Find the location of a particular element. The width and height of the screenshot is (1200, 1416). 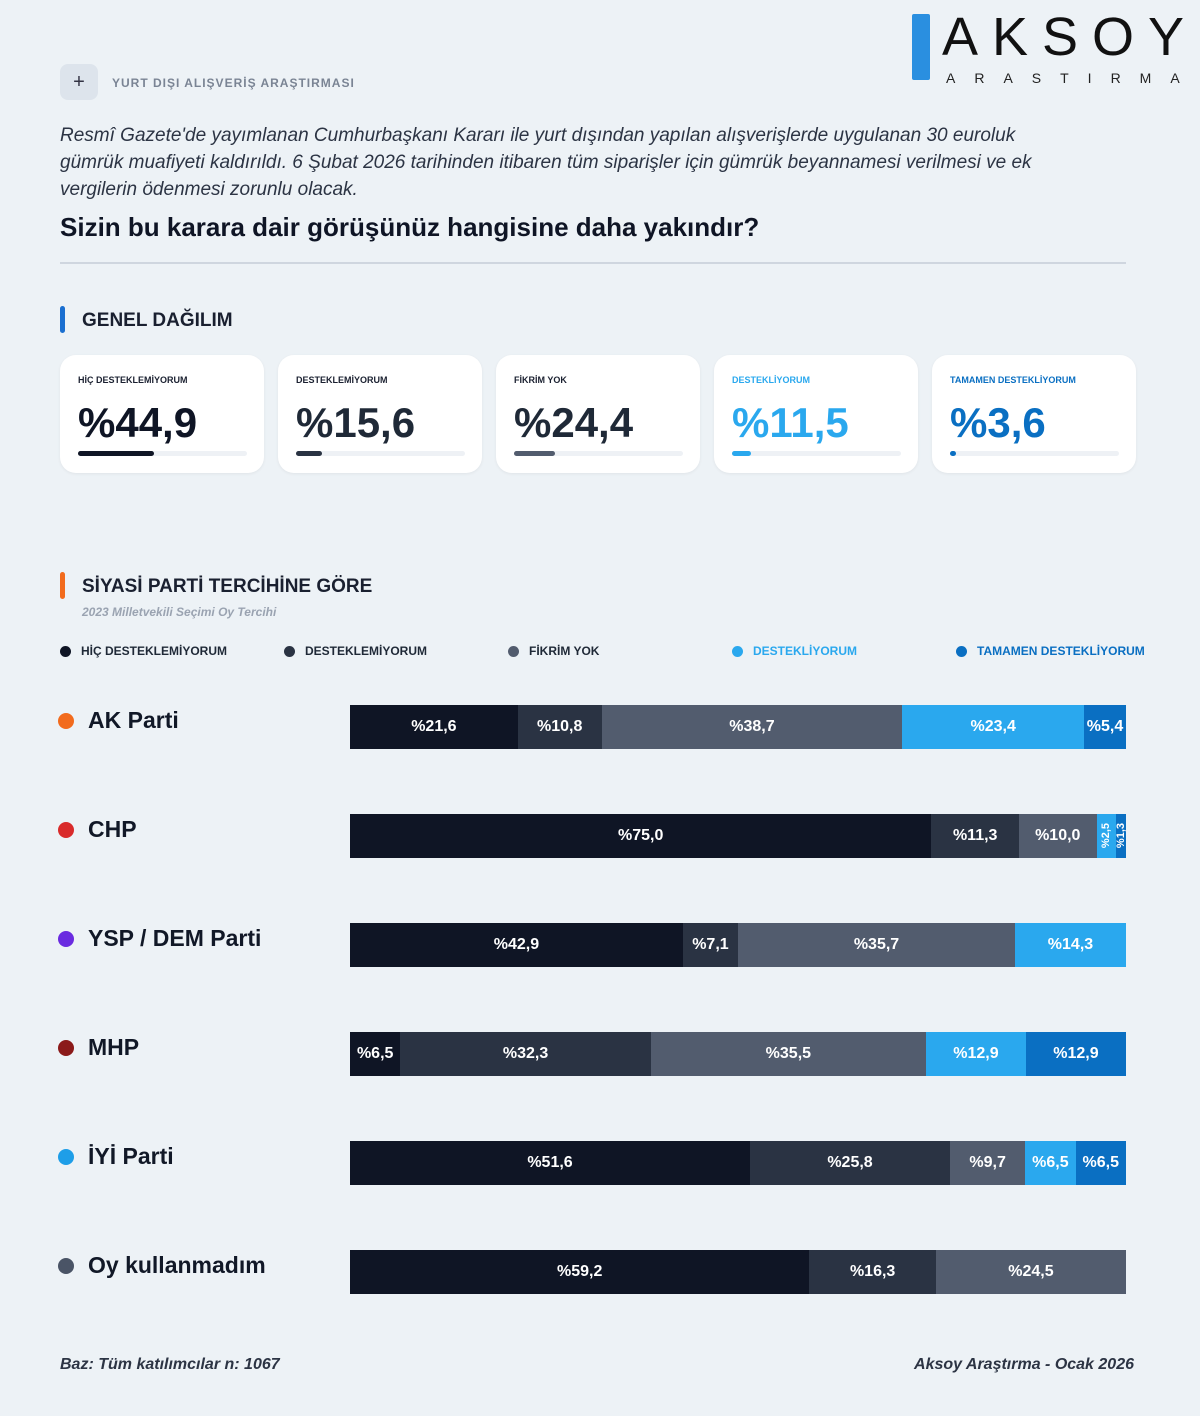

party-name: YSP / DEM Parti is located at coordinates (175, 938).